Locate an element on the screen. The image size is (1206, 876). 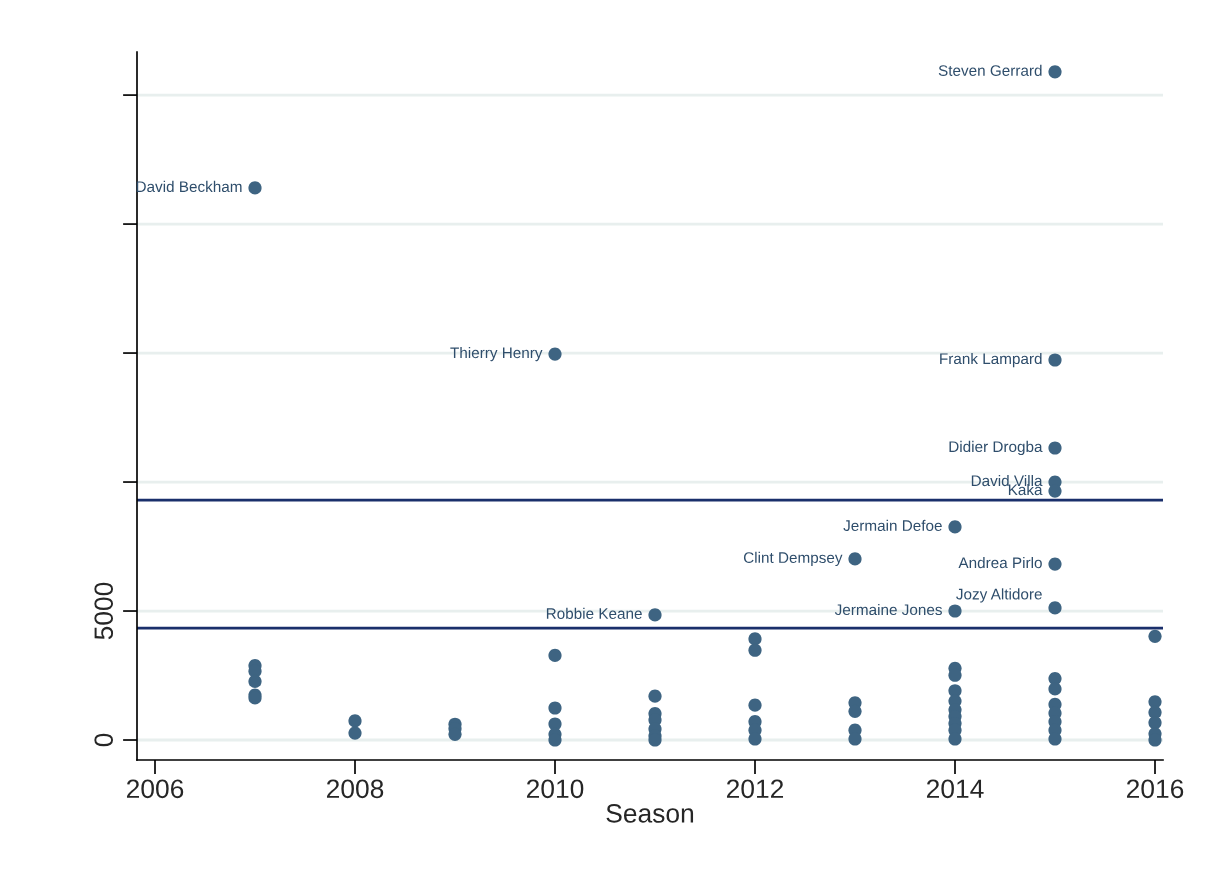
annotation: Steven Gerrard is located at coordinates (990, 70).